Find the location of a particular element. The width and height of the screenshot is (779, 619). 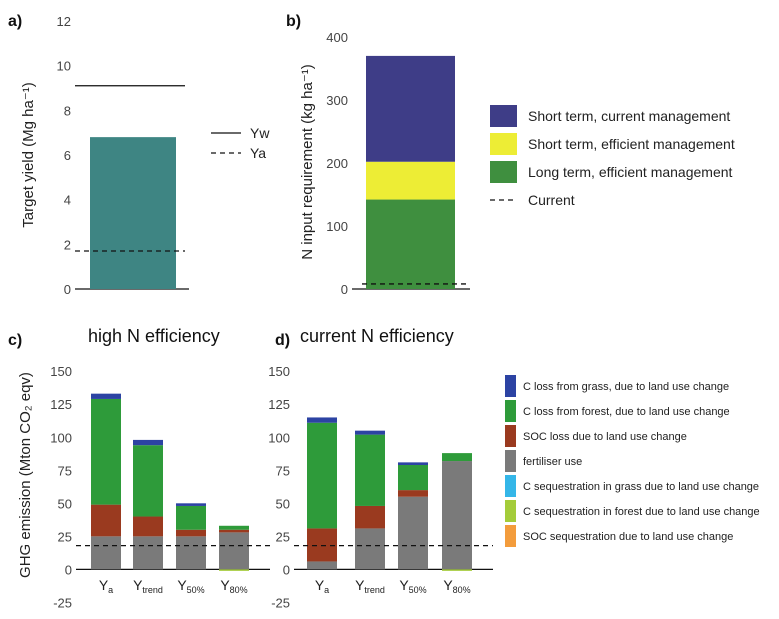

plot-b: 0 100 200 300 400 is located at coordinates (398, 163).